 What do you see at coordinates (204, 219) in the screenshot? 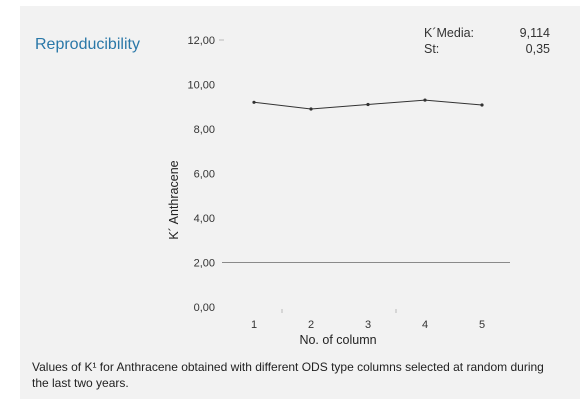
I see `y-tick-label: 4,00` at bounding box center [204, 219].